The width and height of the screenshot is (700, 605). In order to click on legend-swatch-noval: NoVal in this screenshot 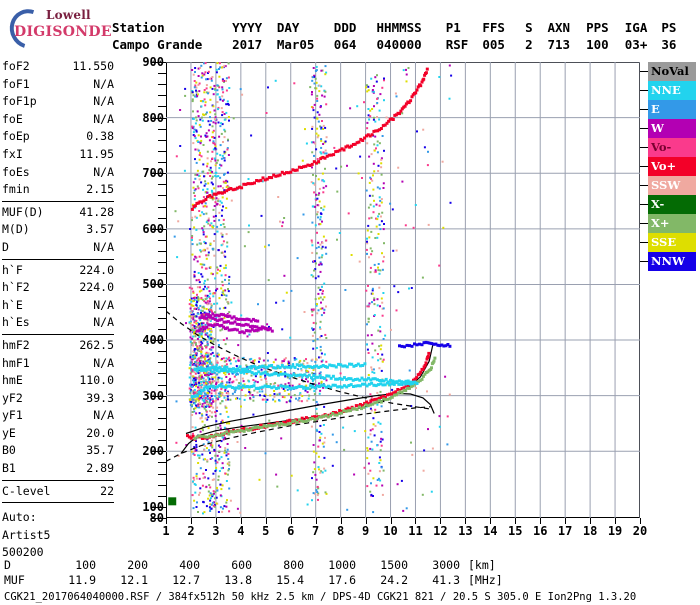, I will do `click(672, 71)`.